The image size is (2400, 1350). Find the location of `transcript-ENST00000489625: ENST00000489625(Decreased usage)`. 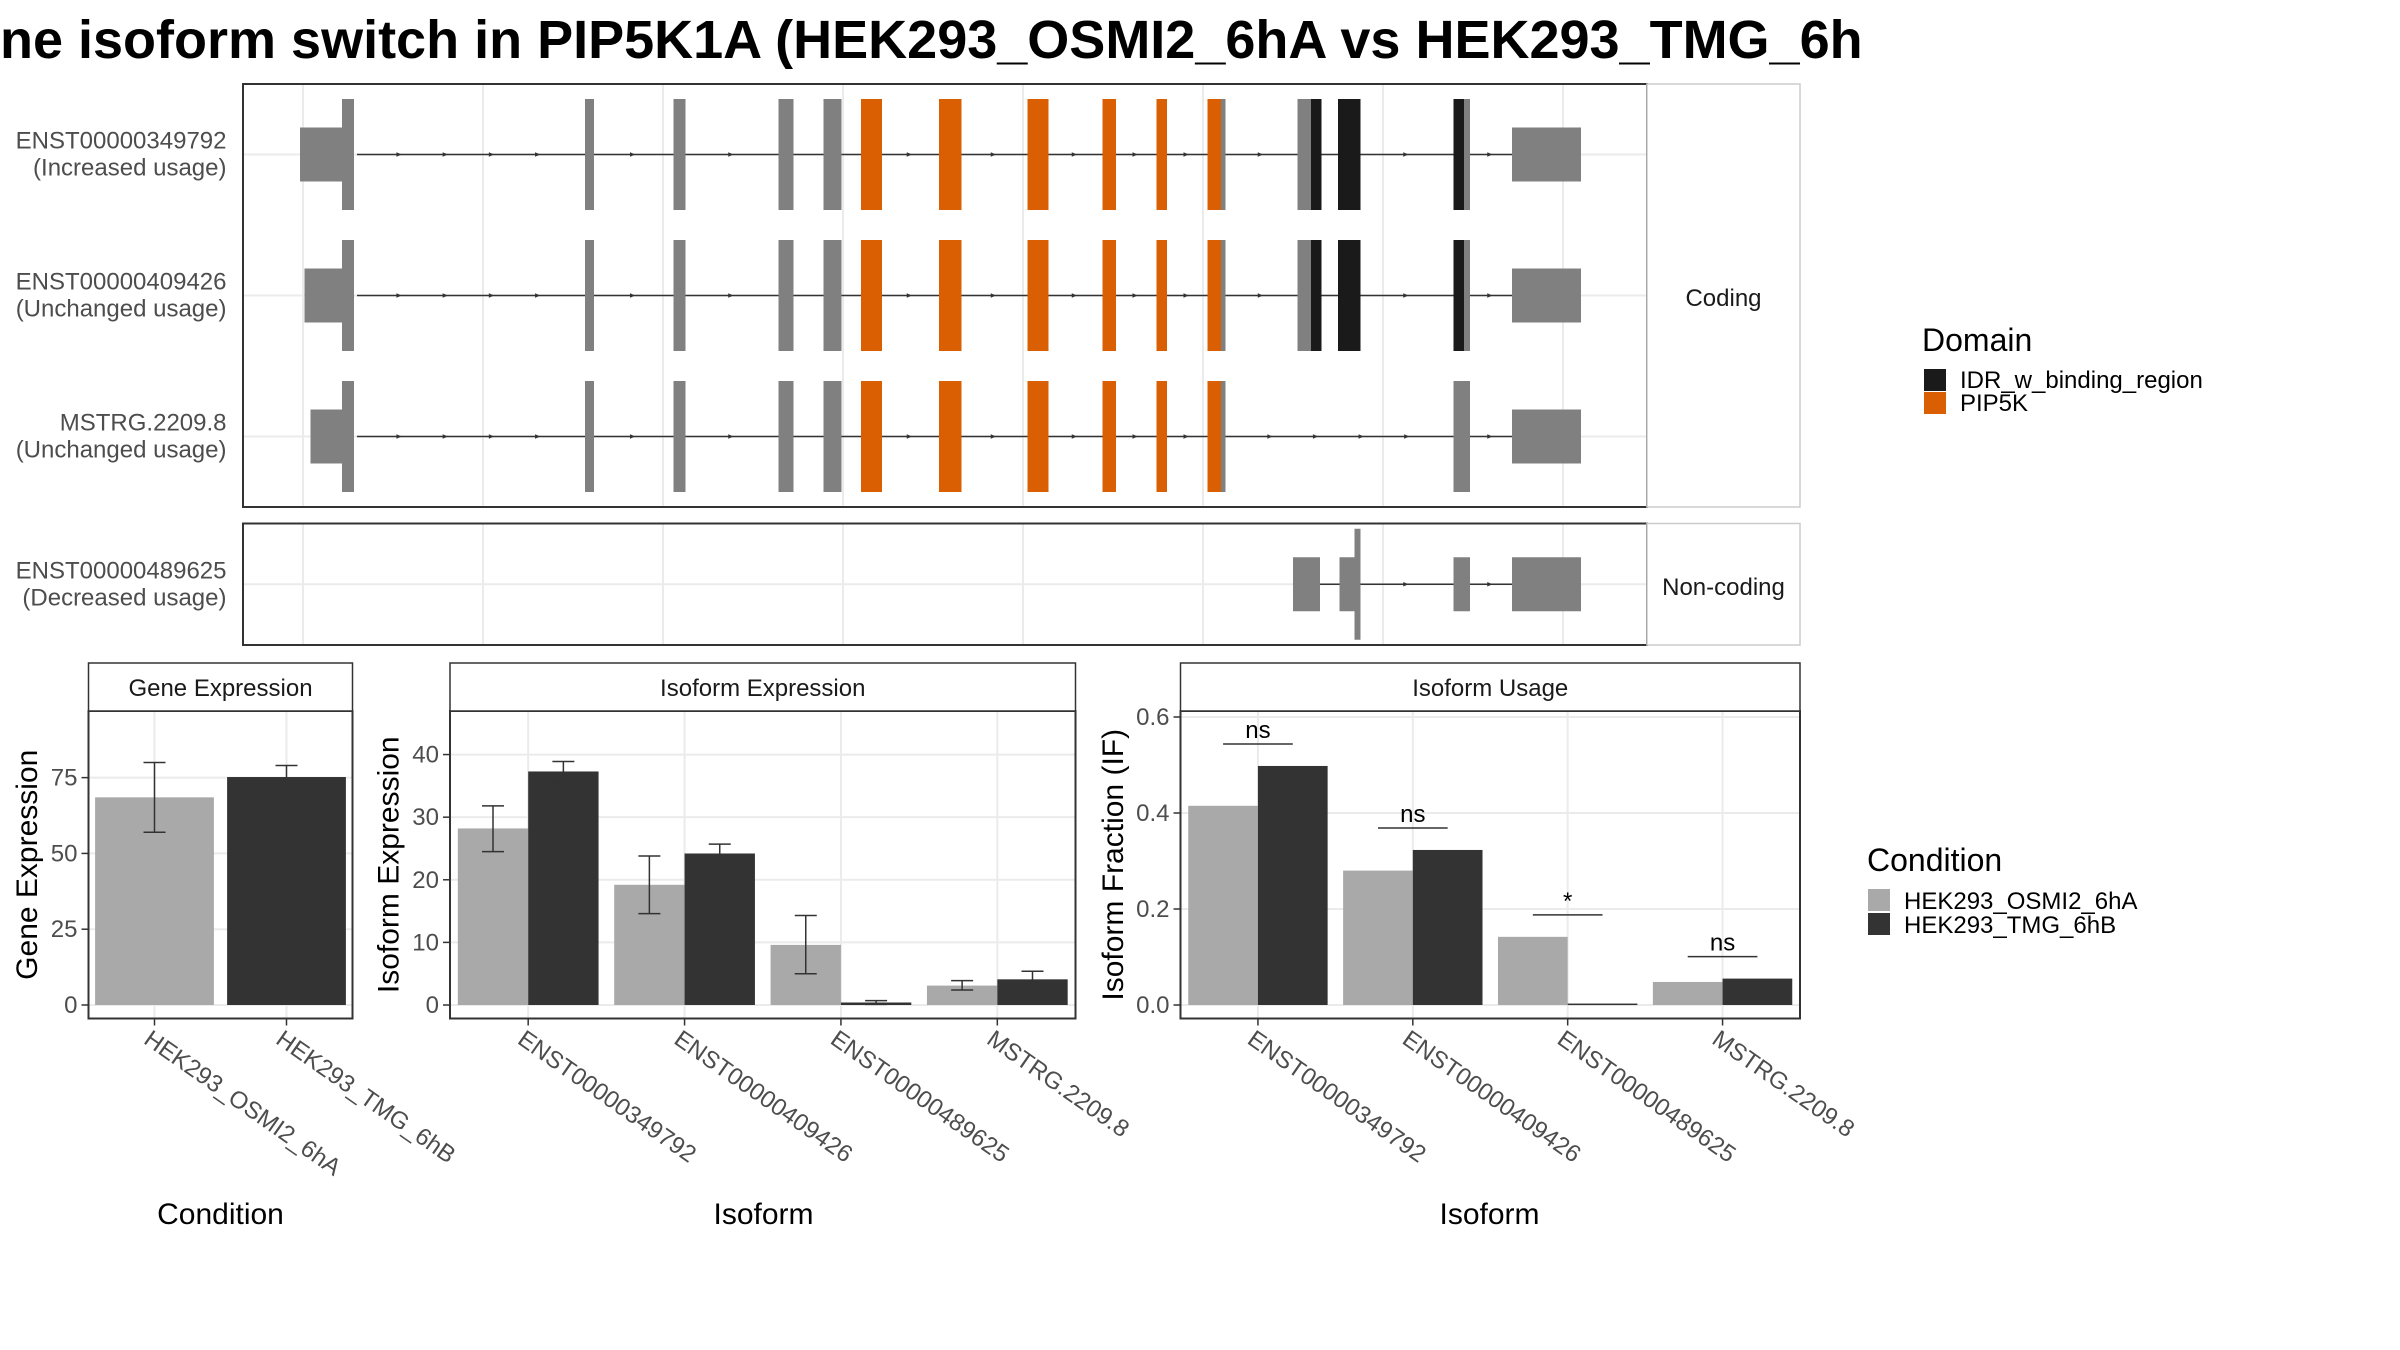

transcript-ENST00000489625: ENST00000489625(Decreased usage) is located at coordinates (831, 584).